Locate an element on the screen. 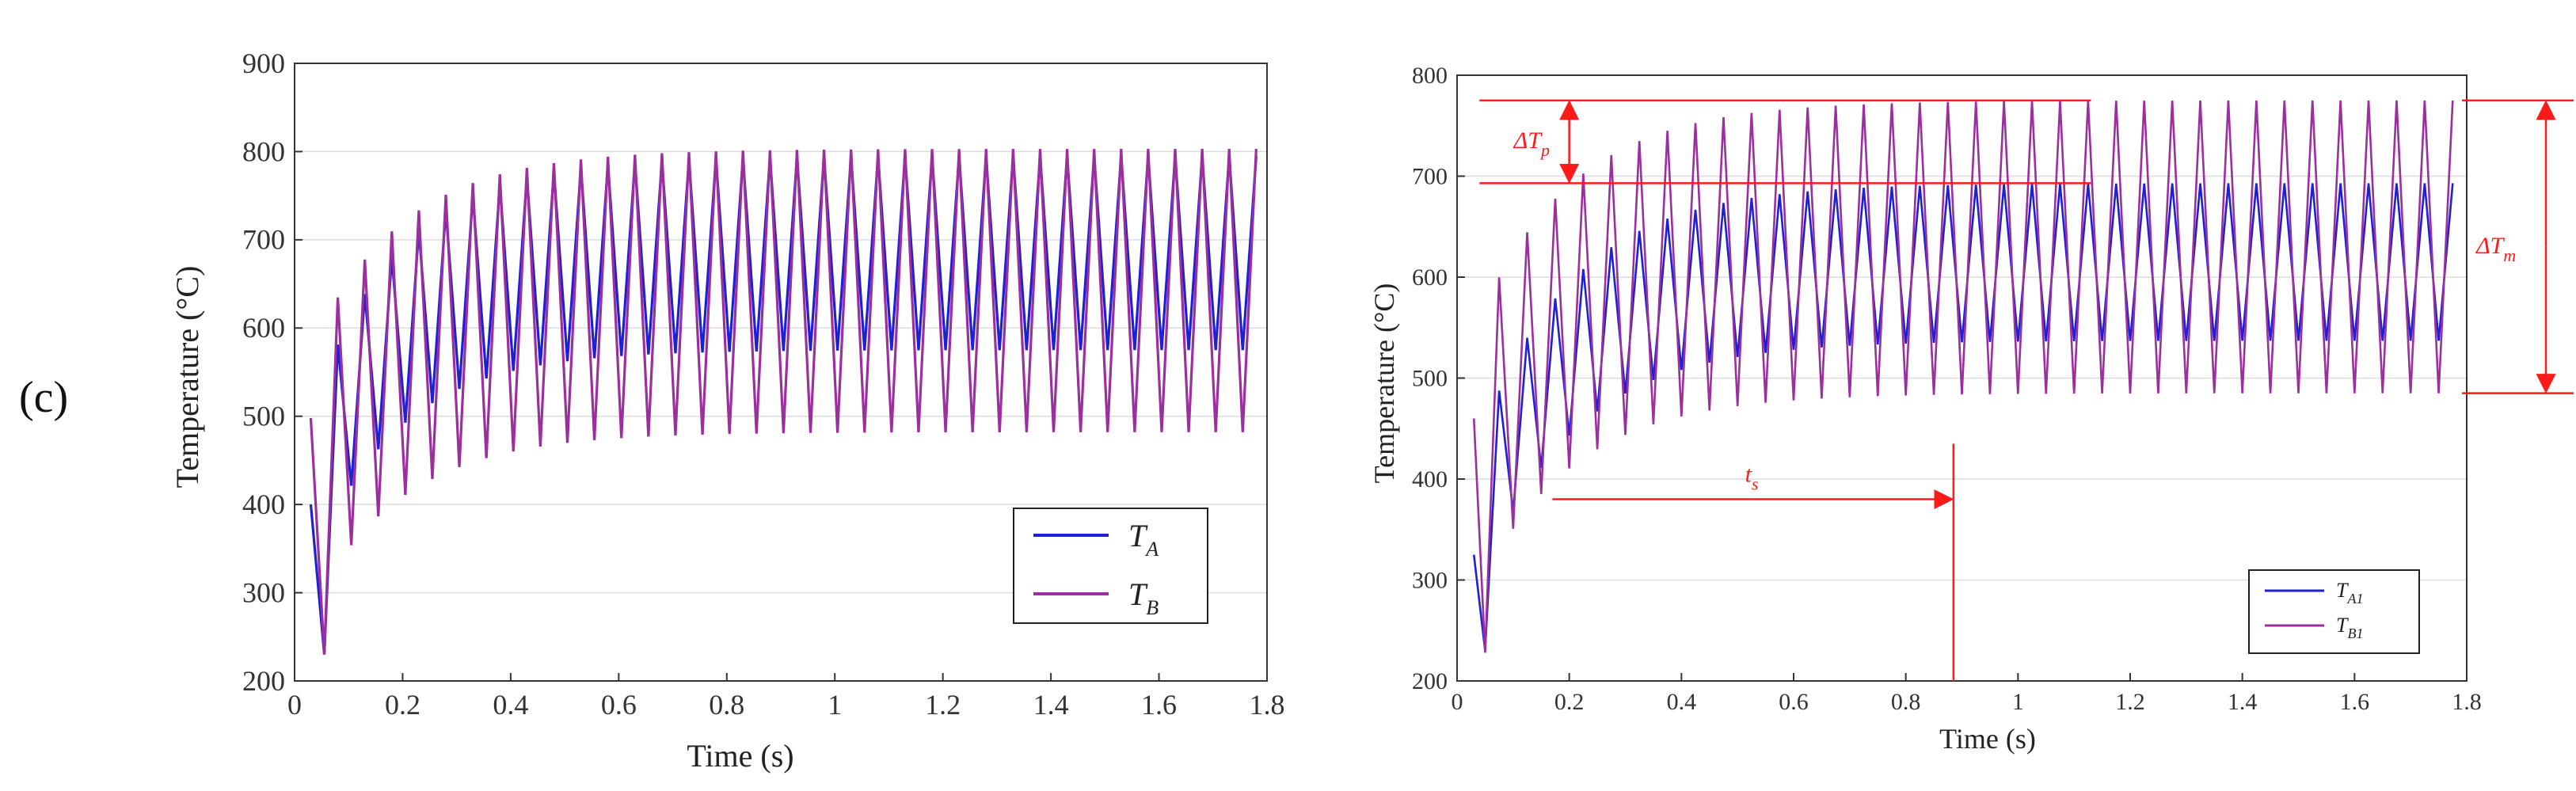 The image size is (2576, 791). right-legend: TA1 TB1 is located at coordinates (2334, 612).